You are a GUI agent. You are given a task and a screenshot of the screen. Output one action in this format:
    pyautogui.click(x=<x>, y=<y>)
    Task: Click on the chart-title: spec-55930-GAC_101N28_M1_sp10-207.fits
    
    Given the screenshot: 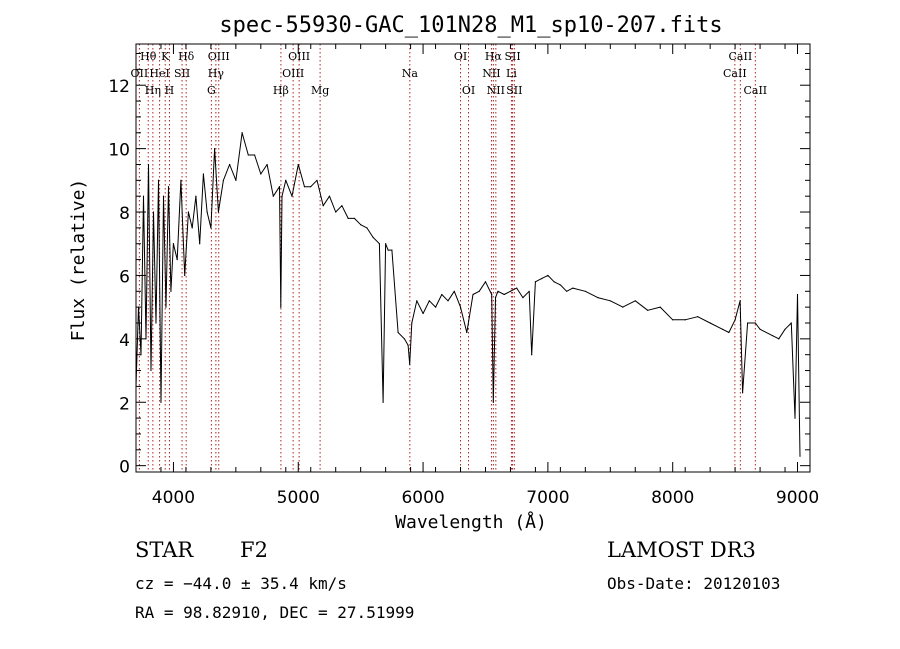 What is the action you would take?
    pyautogui.click(x=470, y=25)
    